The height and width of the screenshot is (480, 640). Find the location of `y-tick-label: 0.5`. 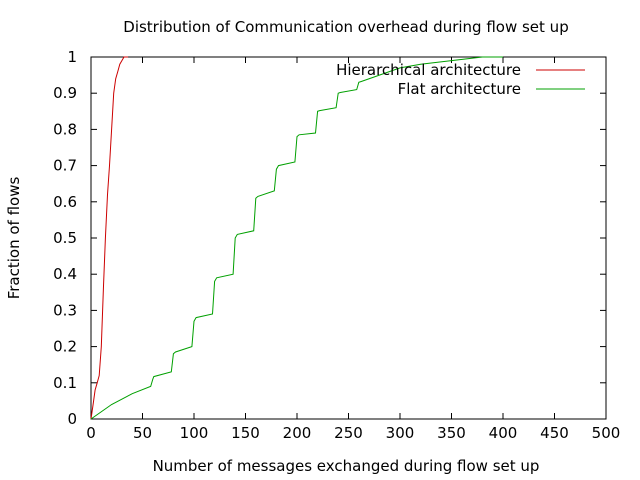

y-tick-label: 0.5 is located at coordinates (65, 238).